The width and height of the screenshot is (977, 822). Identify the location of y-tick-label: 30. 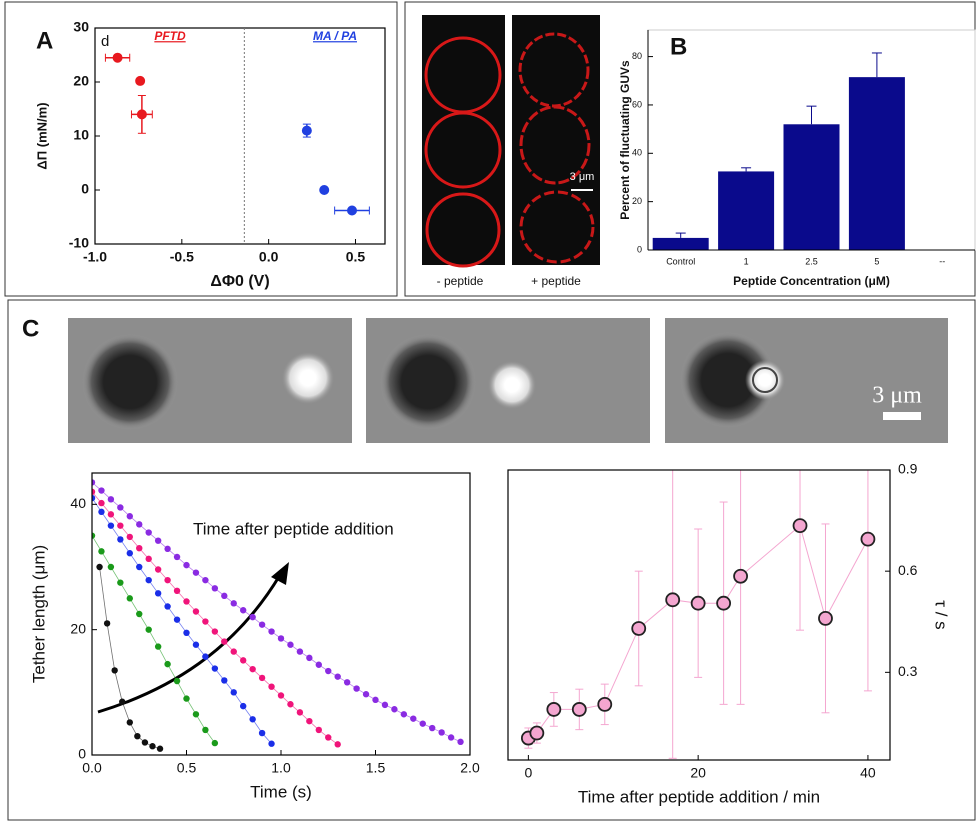
(81, 27).